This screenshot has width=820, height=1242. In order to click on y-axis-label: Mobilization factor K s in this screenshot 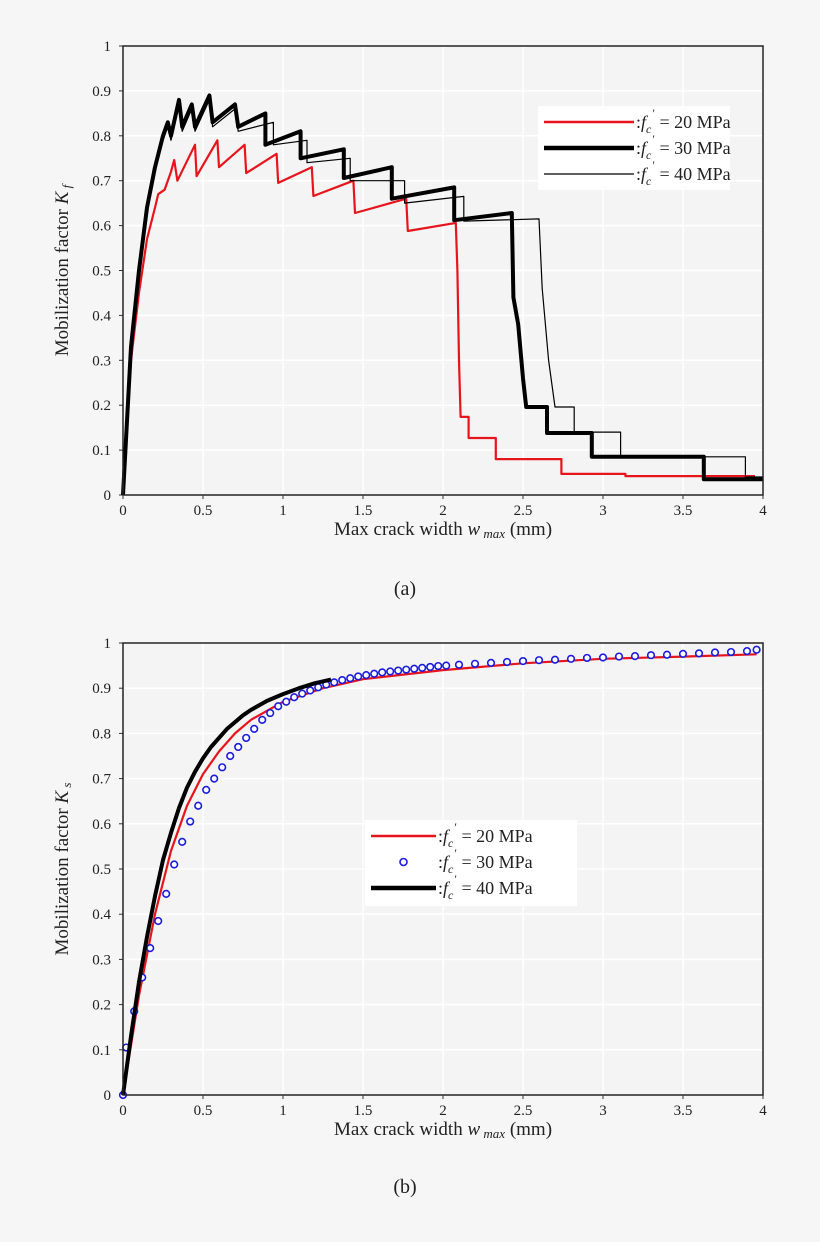, I will do `click(63, 869)`.